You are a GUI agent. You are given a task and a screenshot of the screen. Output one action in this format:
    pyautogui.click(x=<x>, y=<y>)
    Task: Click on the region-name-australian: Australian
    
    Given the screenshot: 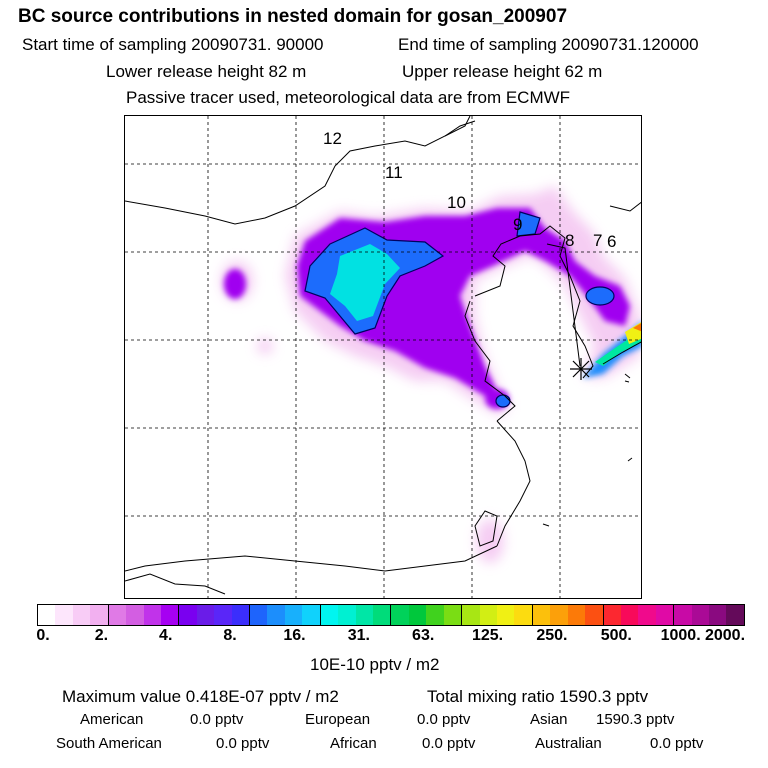 What is the action you would take?
    pyautogui.click(x=568, y=743)
    